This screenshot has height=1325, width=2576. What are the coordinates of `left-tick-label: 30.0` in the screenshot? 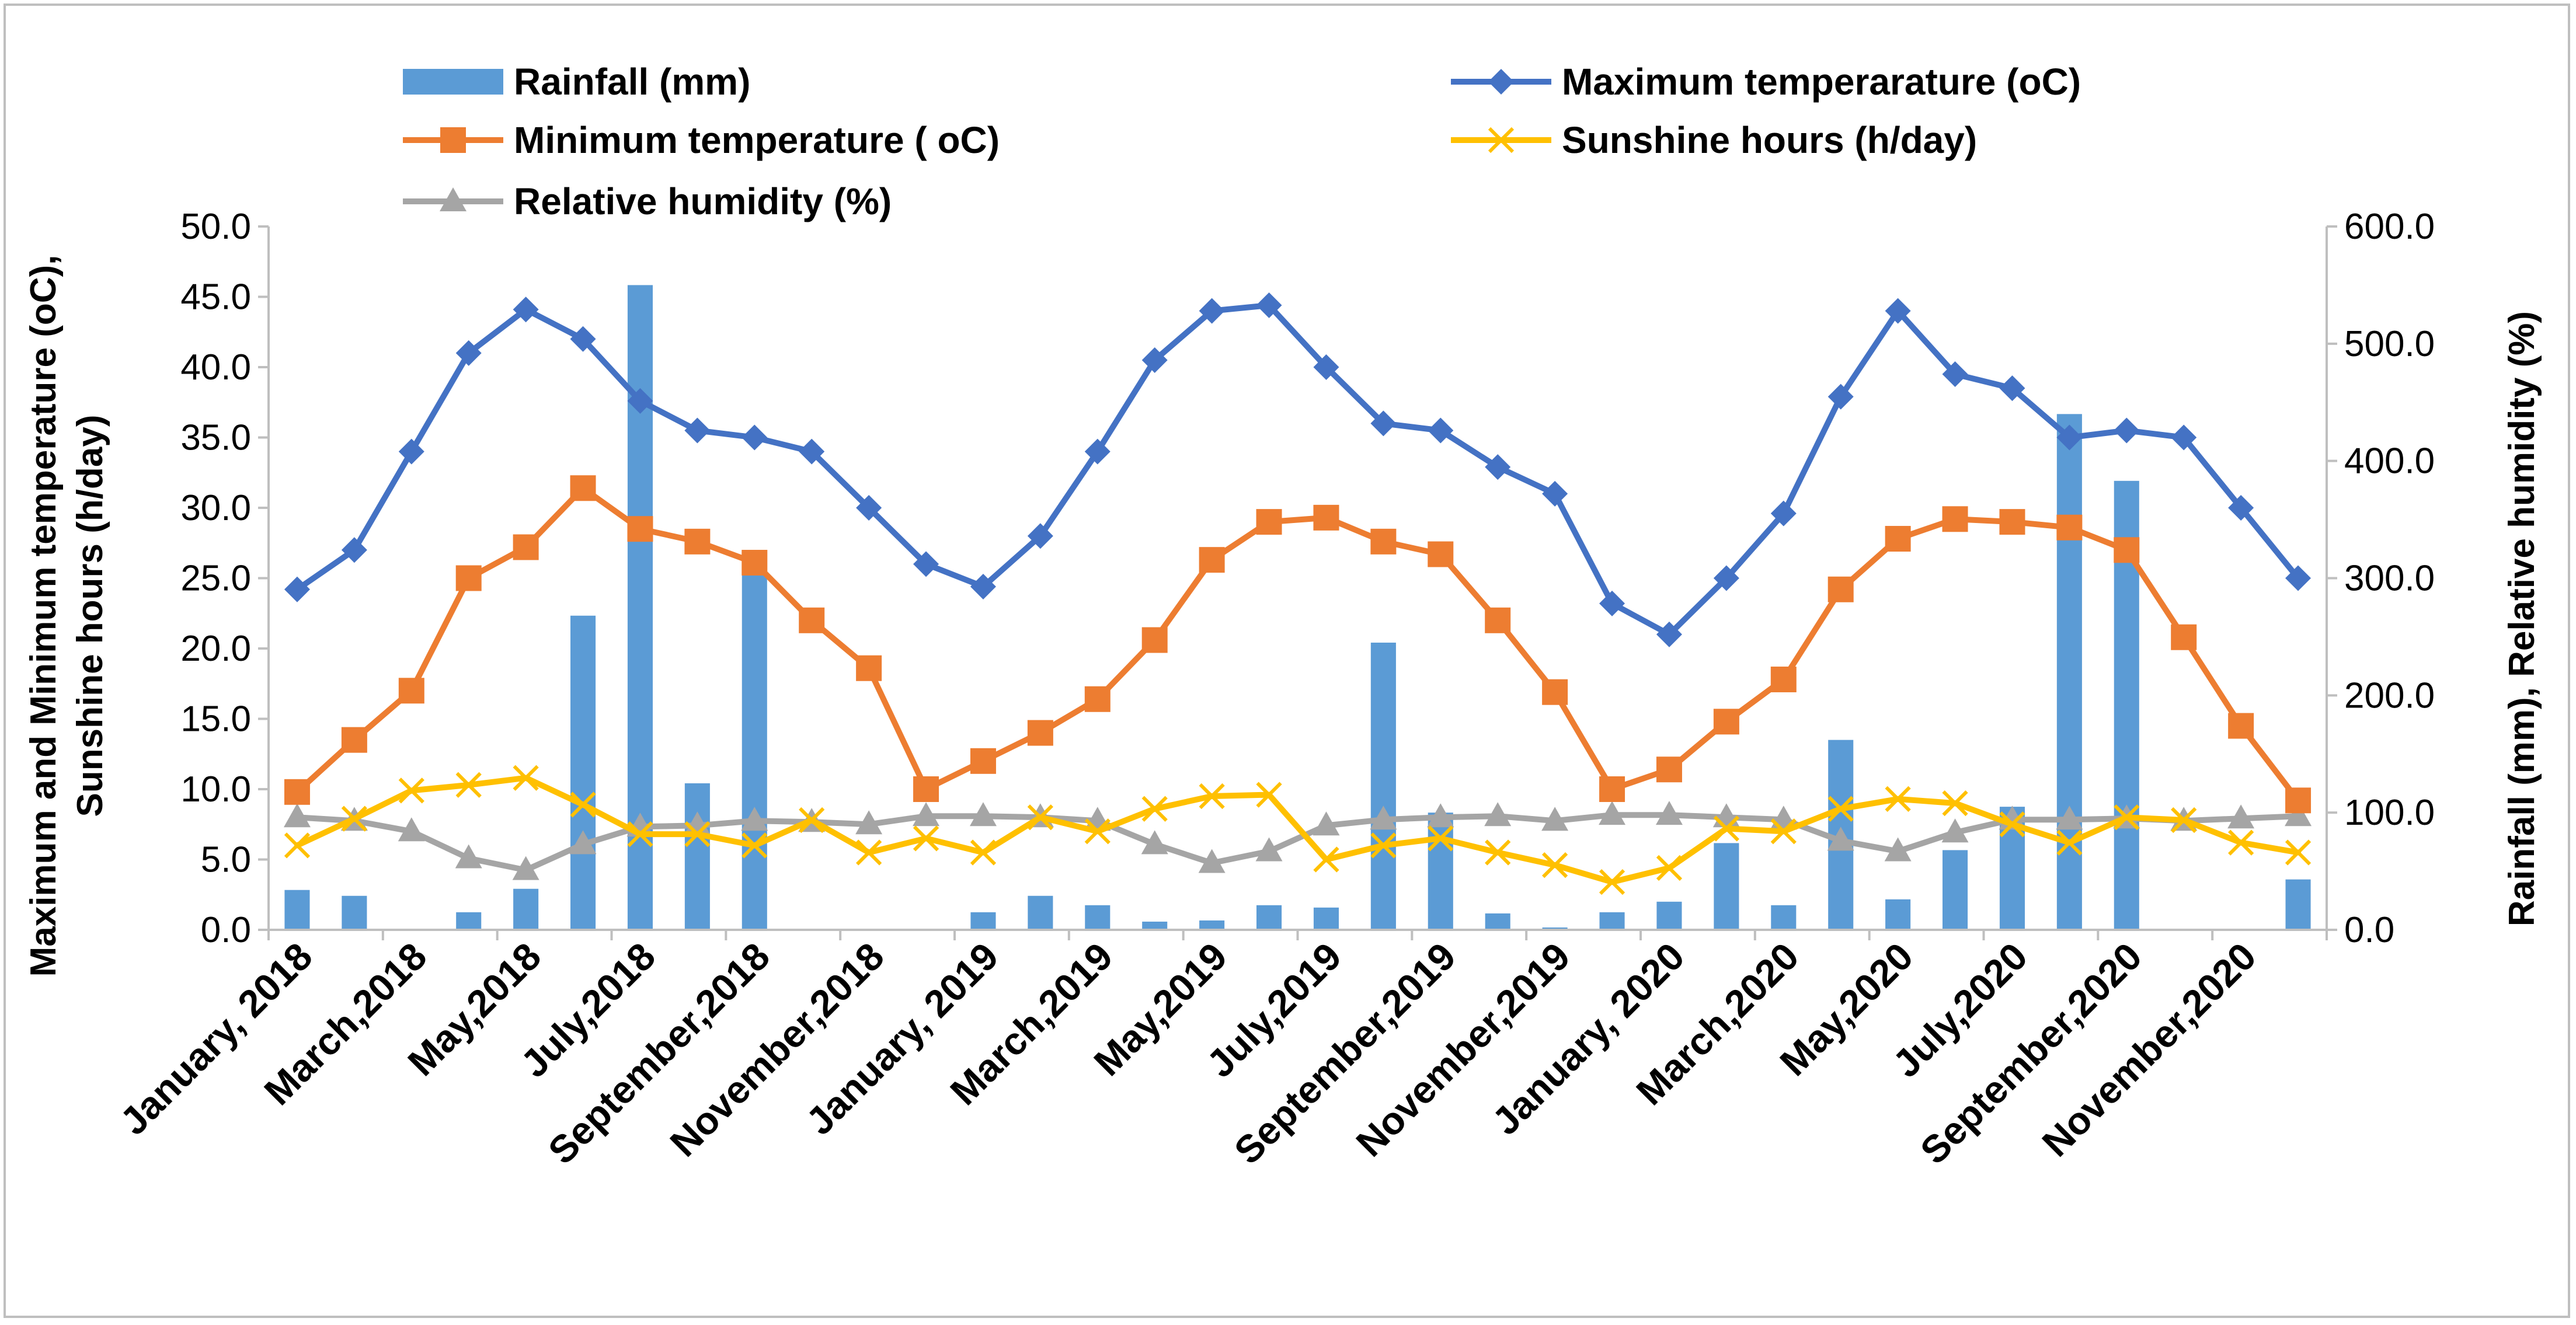 It's located at (215, 508).